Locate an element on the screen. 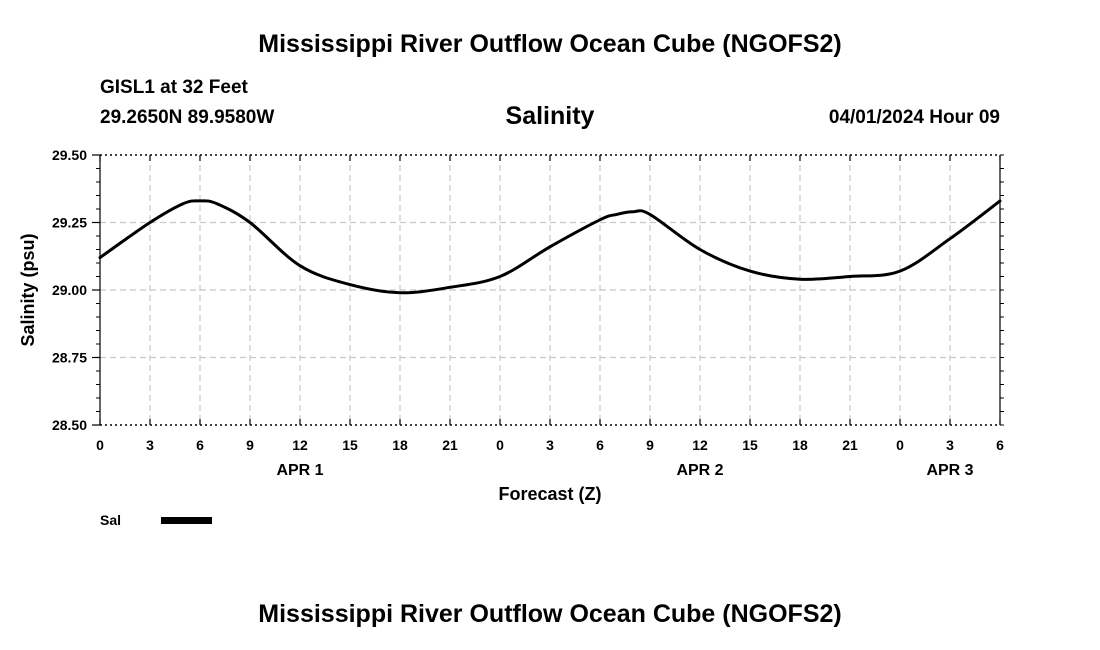 The width and height of the screenshot is (1100, 650). salinity-series-line is located at coordinates (550, 247).